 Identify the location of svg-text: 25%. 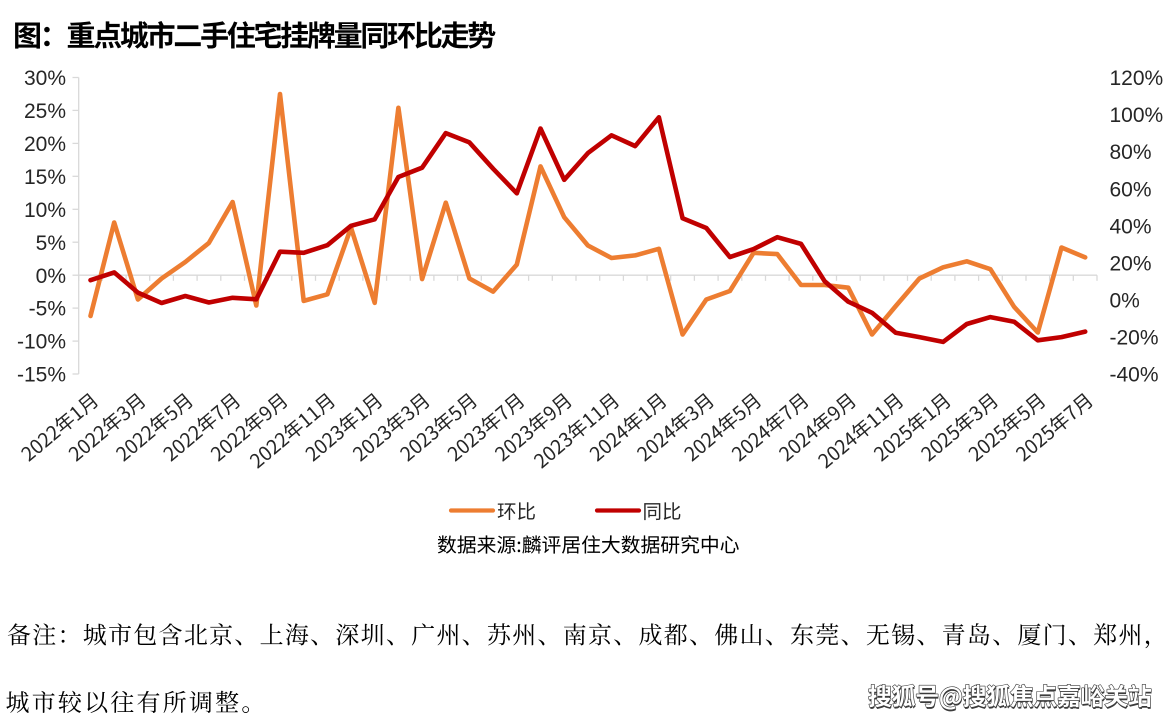
(45, 111).